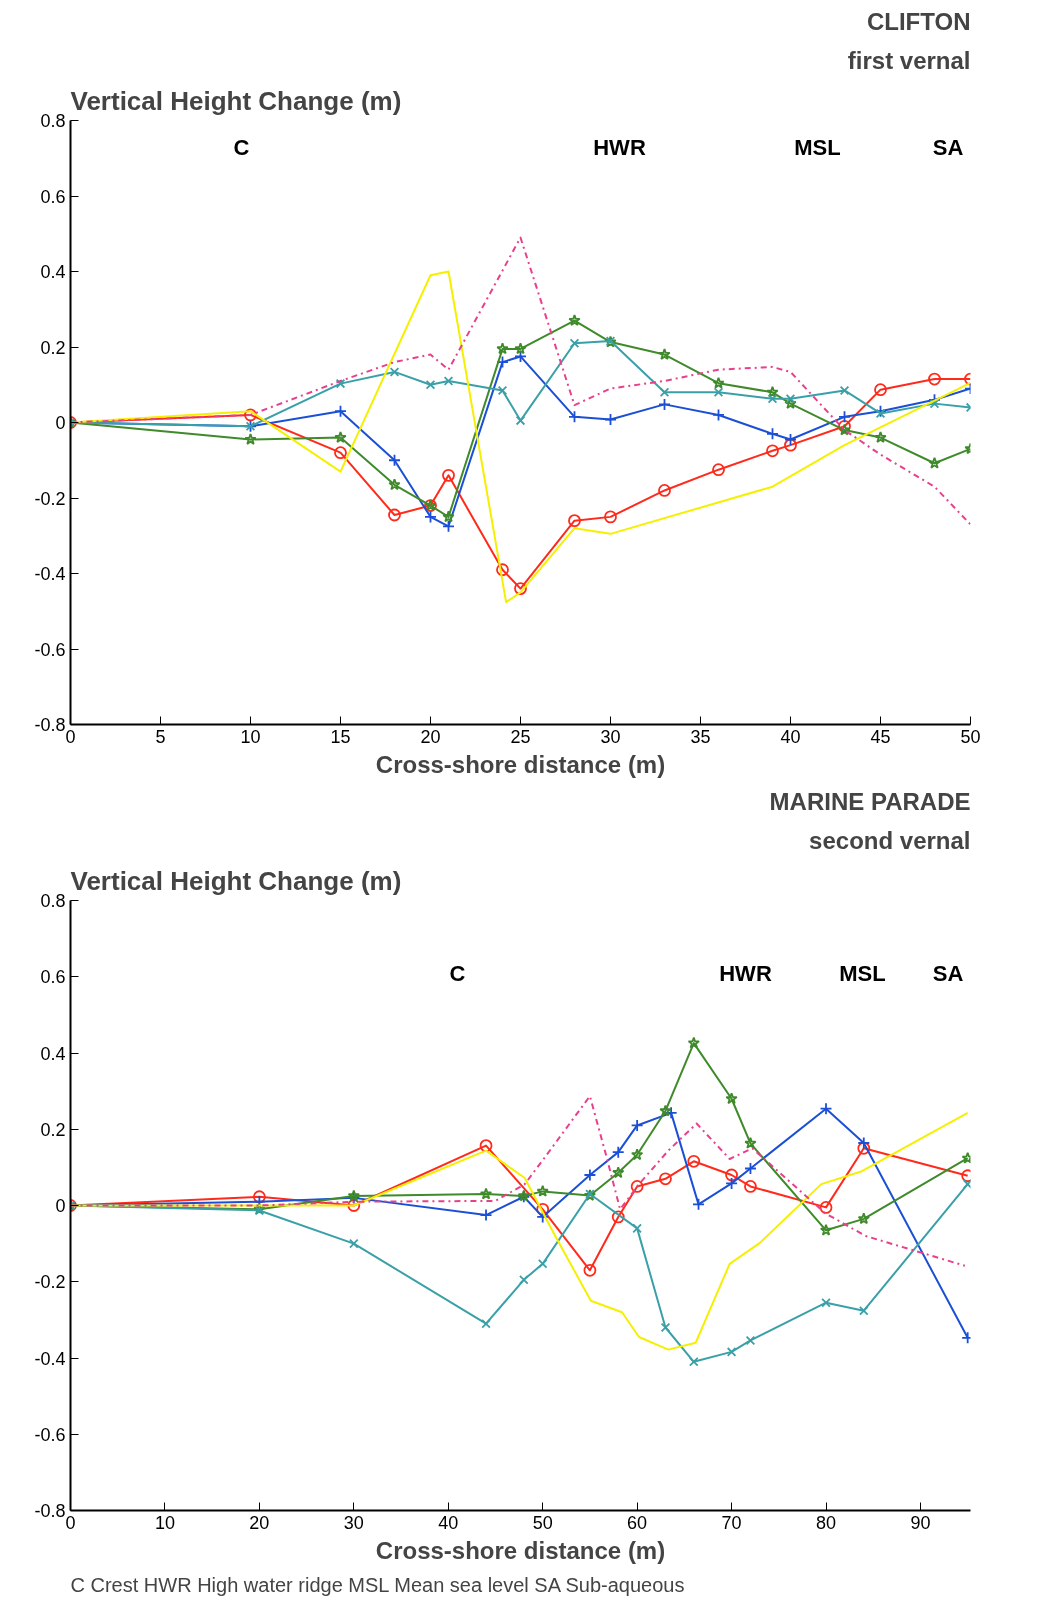 The image size is (1054, 1605). What do you see at coordinates (880, 736) in the screenshot?
I see `x-tick-label: 45` at bounding box center [880, 736].